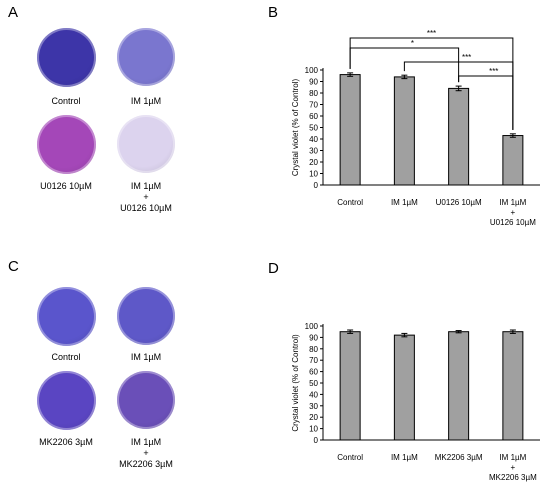  I want to click on well-label-combo-a: IM 1µM + U0126 10µM, so click(146, 197).